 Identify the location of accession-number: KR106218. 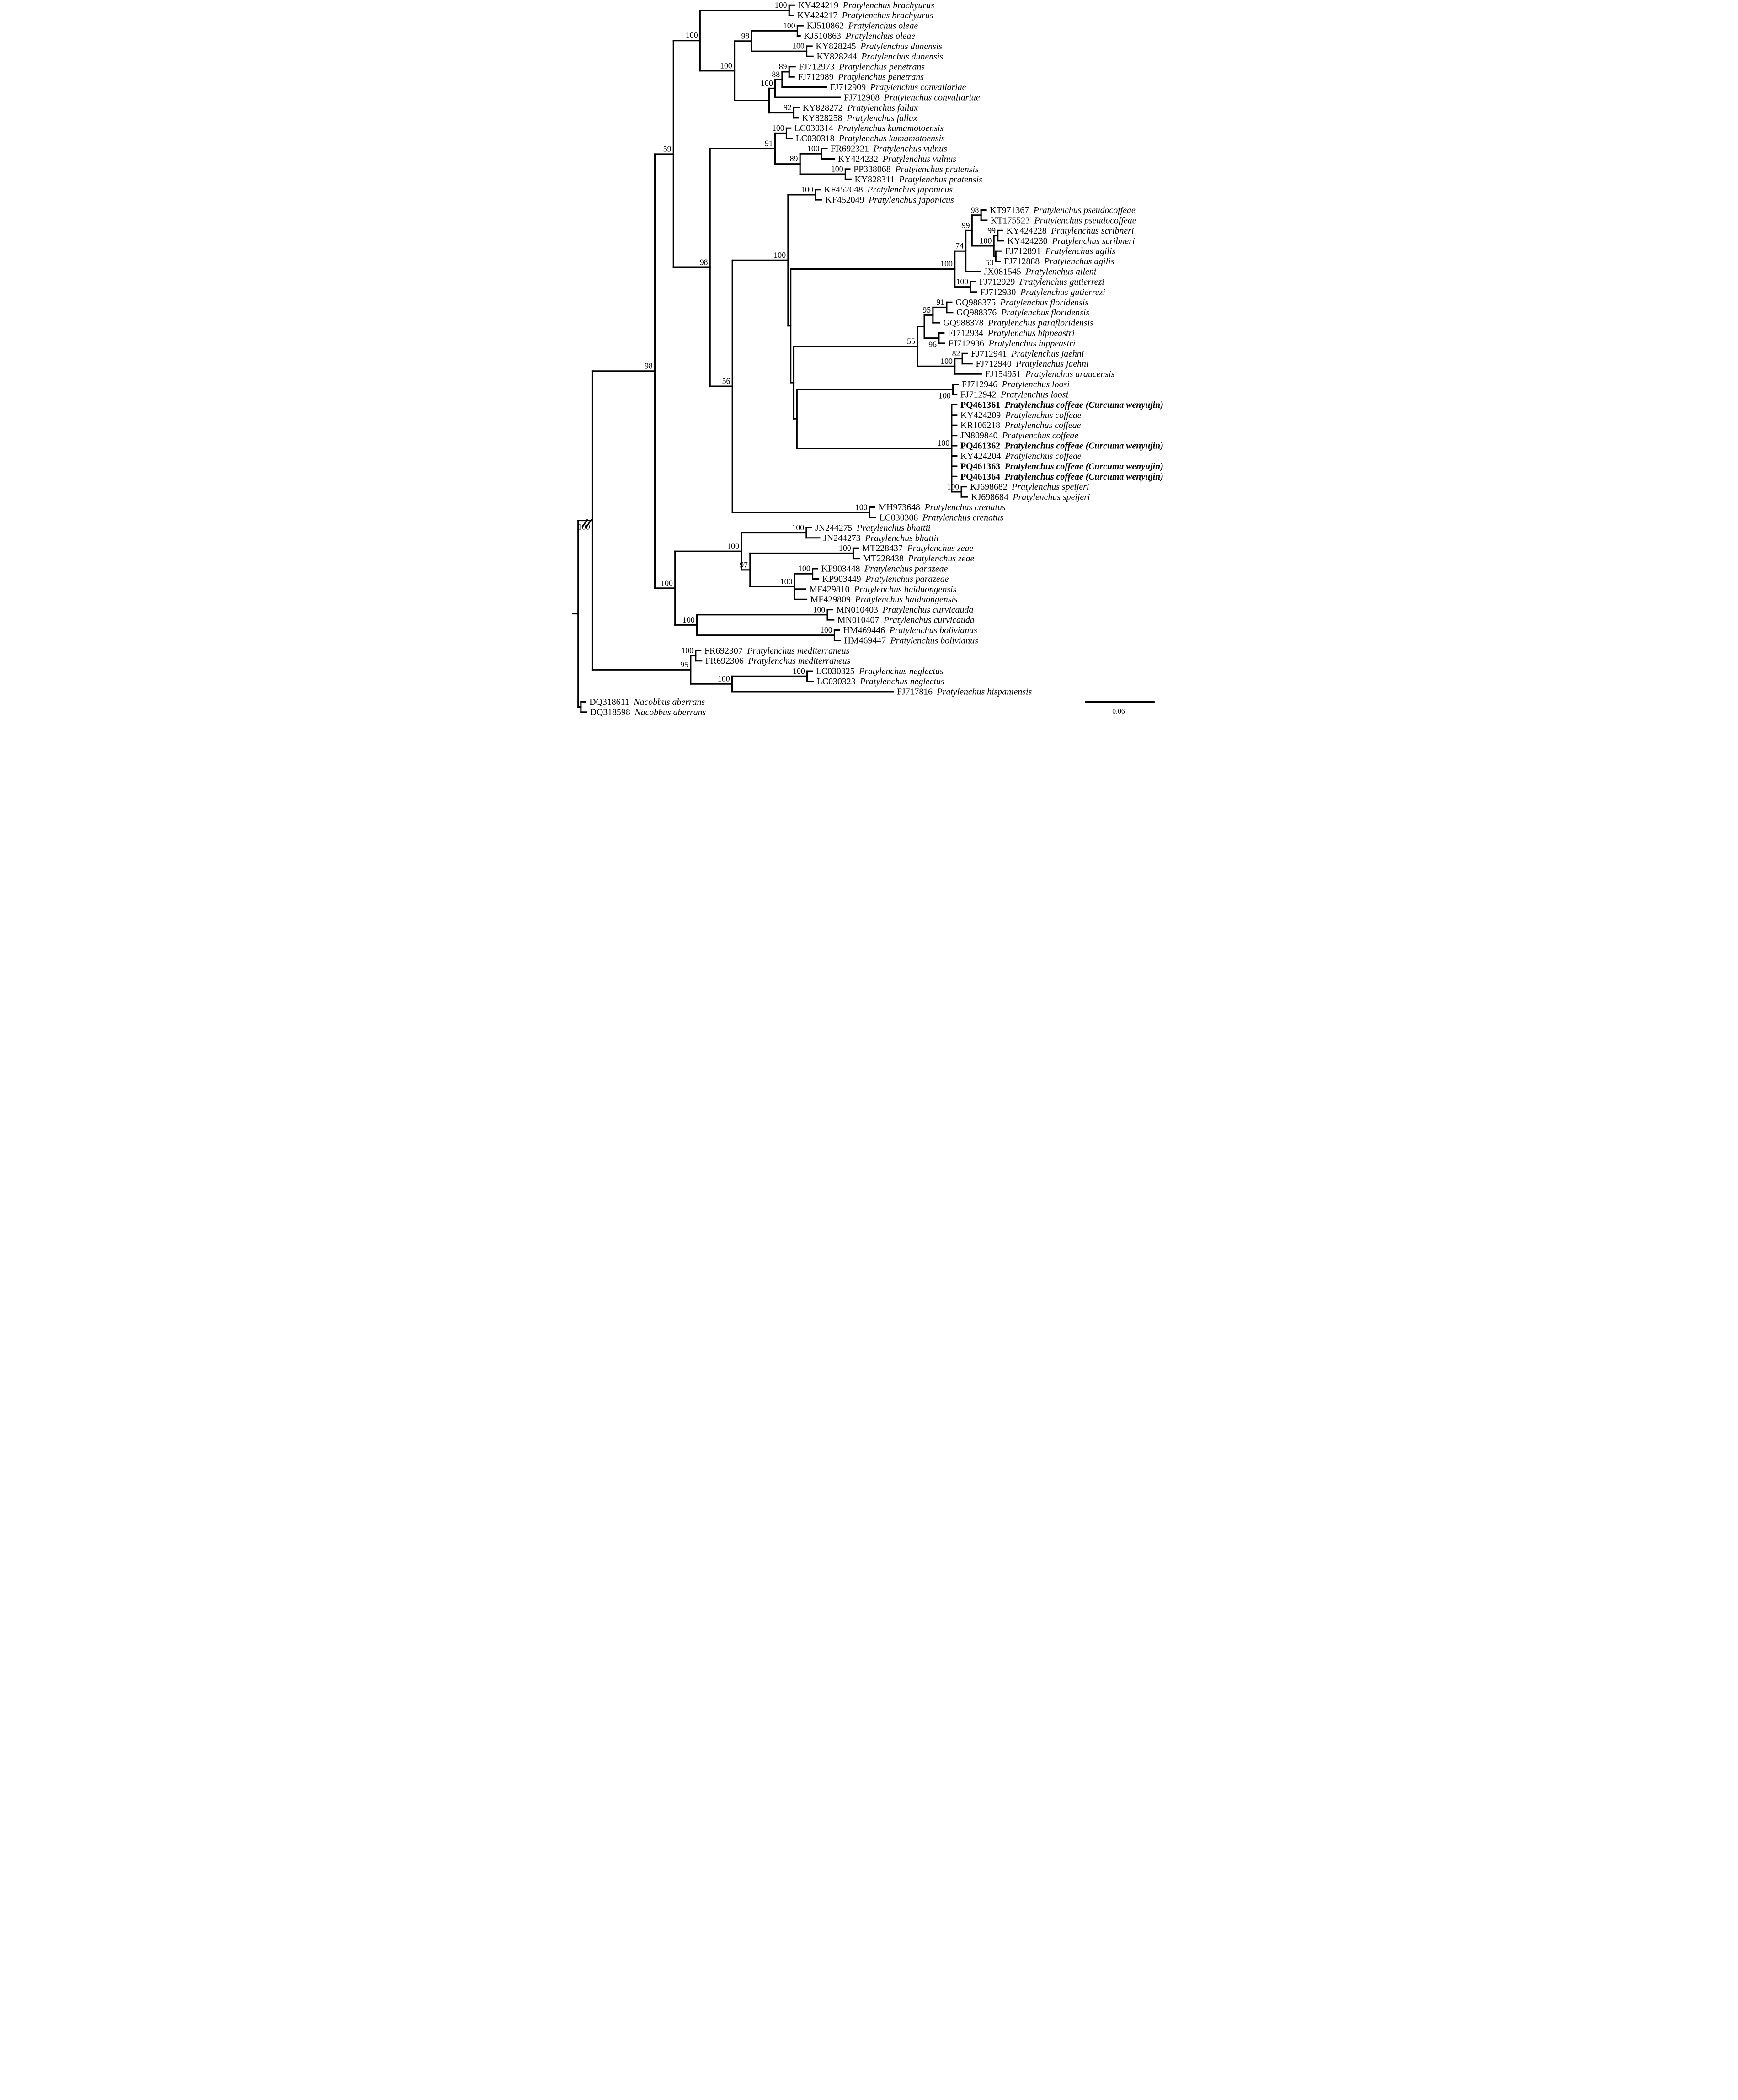
(980, 426).